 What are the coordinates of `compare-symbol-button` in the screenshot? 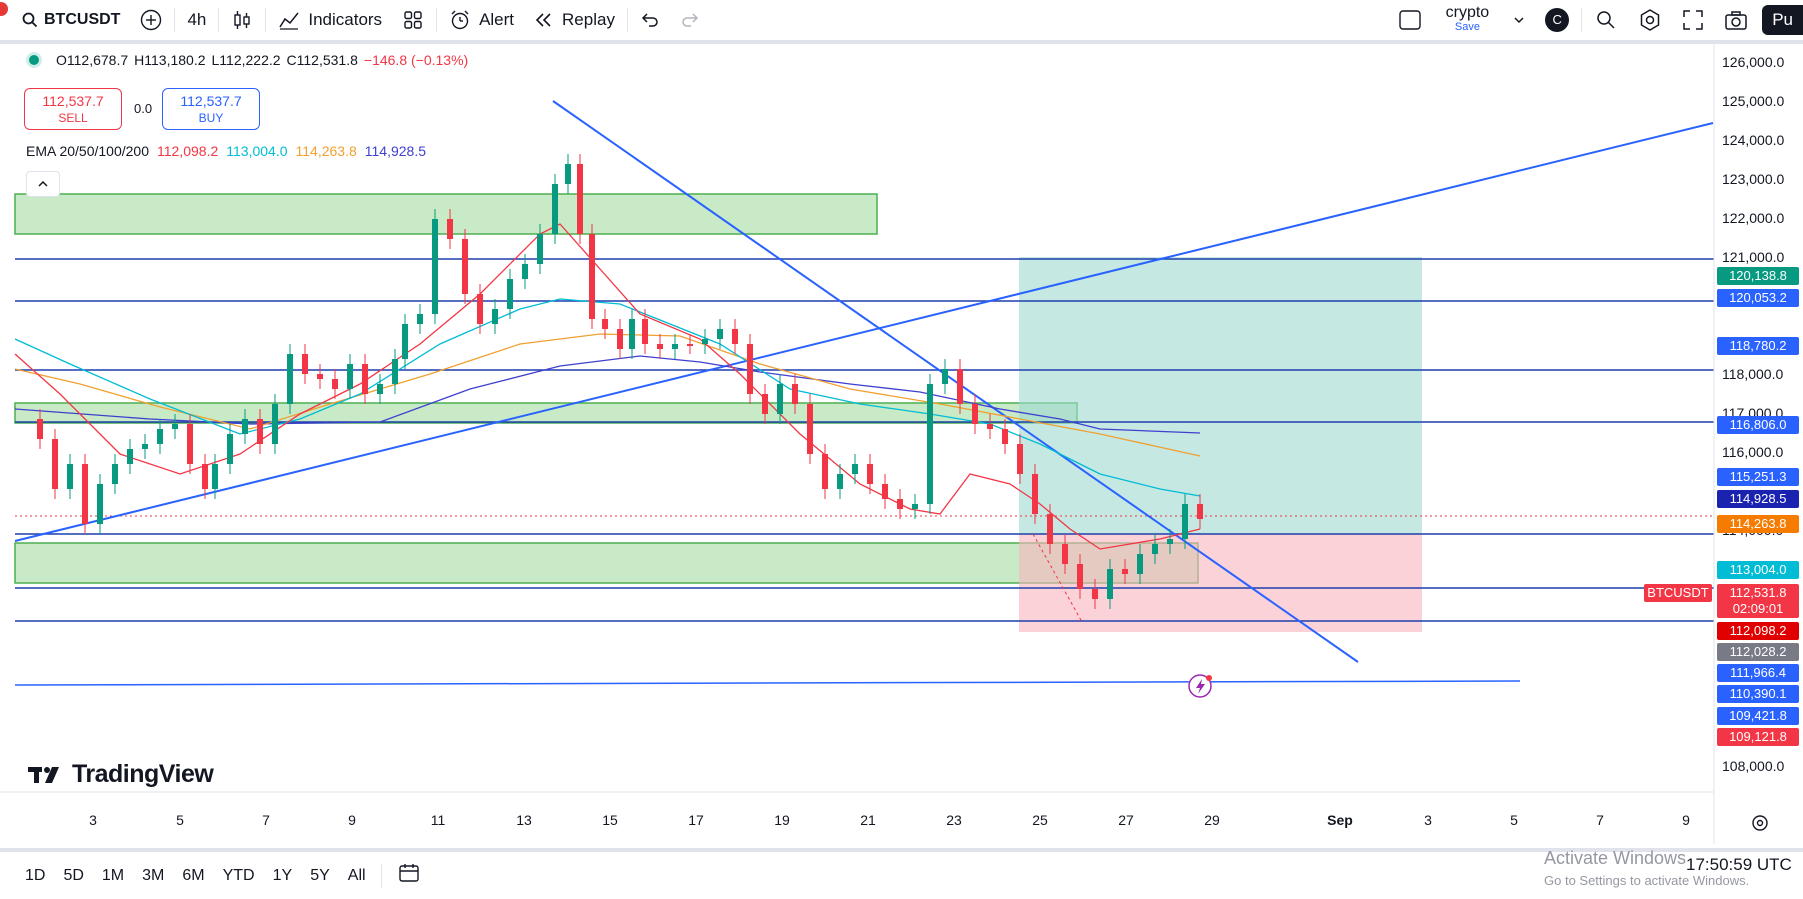 It's located at (151, 20).